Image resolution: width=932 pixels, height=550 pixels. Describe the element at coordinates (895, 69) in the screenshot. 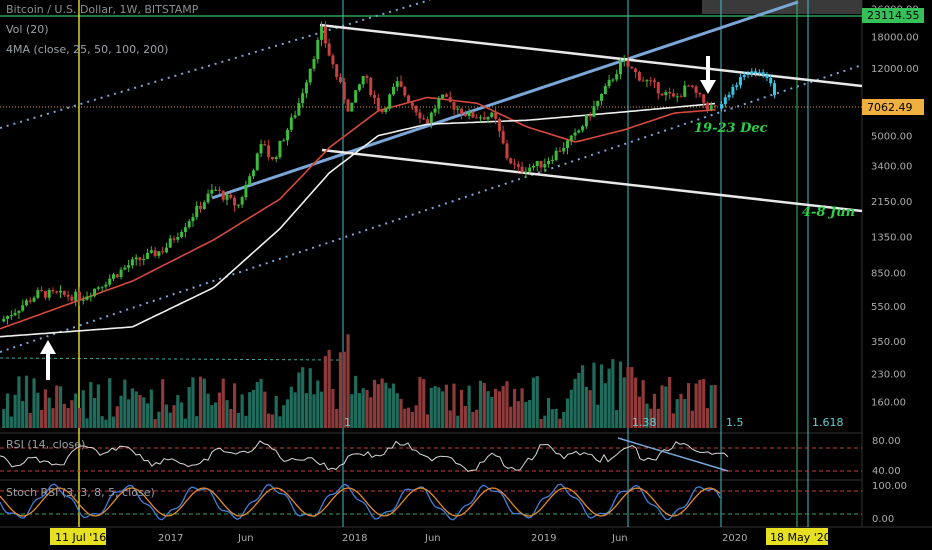

I see `price-tick-label: 12000.00` at that location.